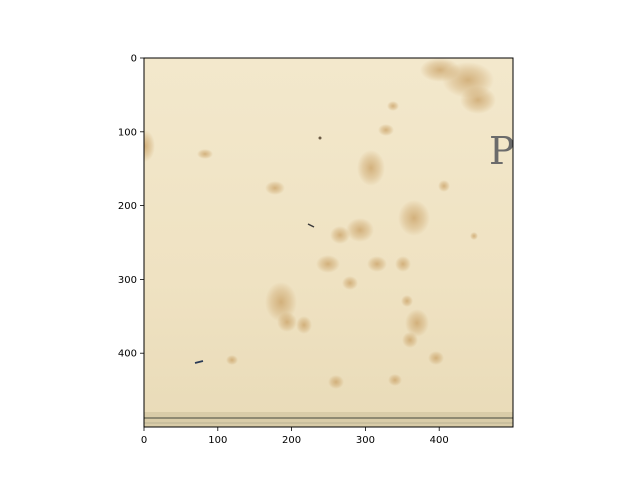 The height and width of the screenshot is (480, 640). Describe the element at coordinates (127, 206) in the screenshot. I see `y-tick-label: 200` at that location.